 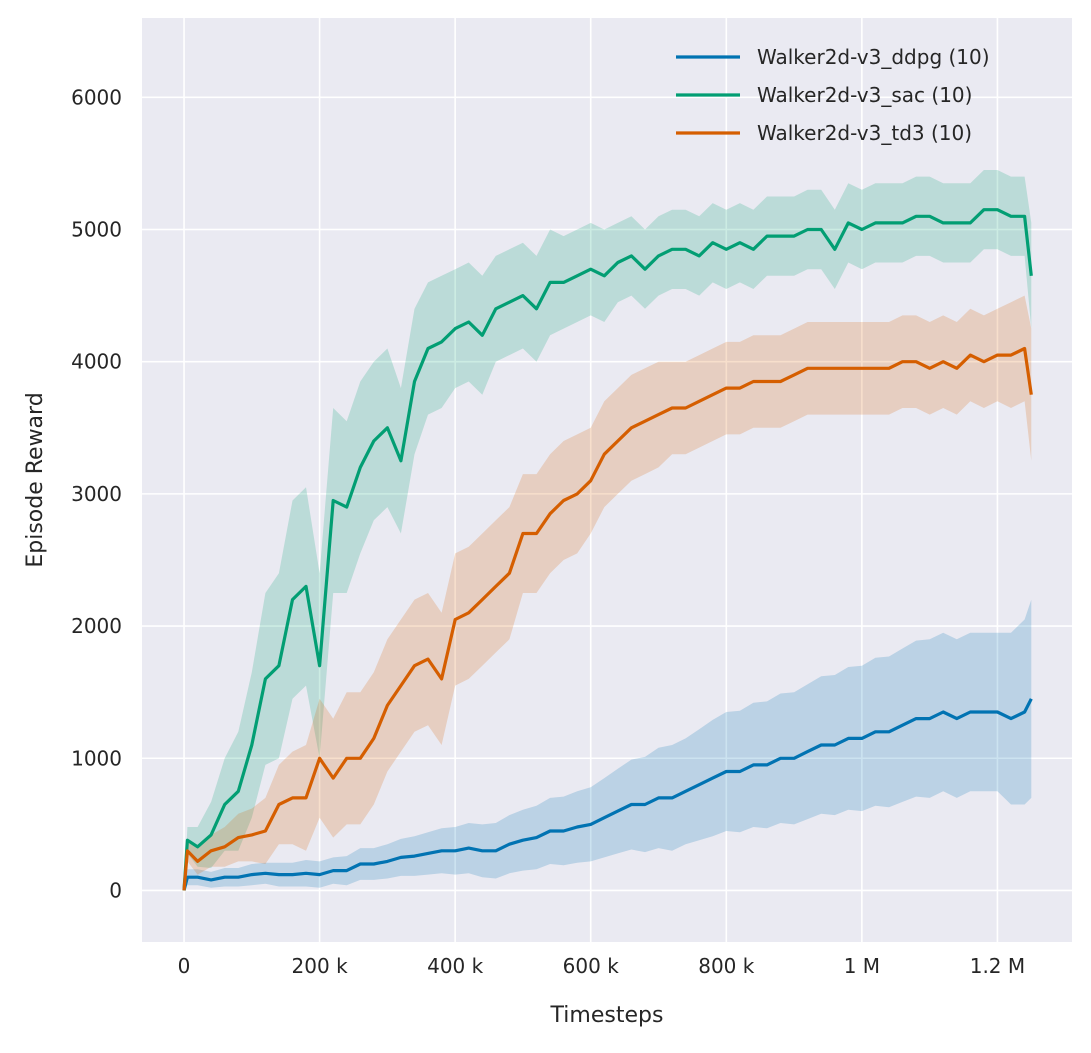 I want to click on legend-item: Walker2d-v3_sac (10), so click(x=824, y=95).